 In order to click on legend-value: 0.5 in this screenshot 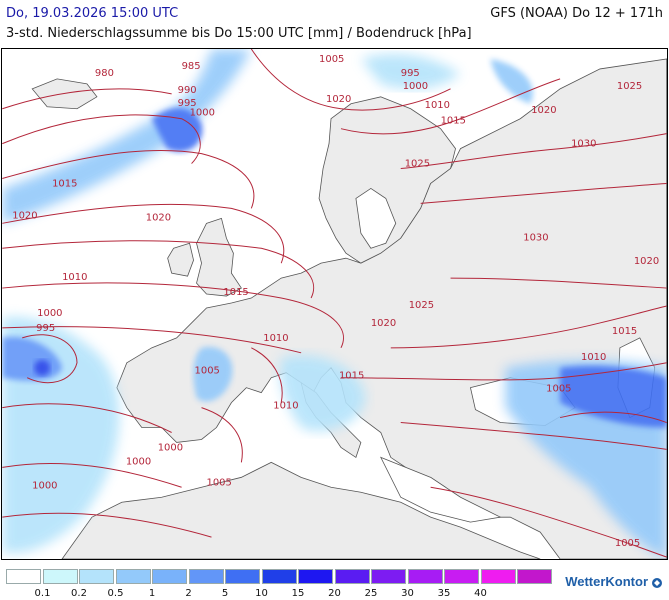, I will do `click(115, 593)`.